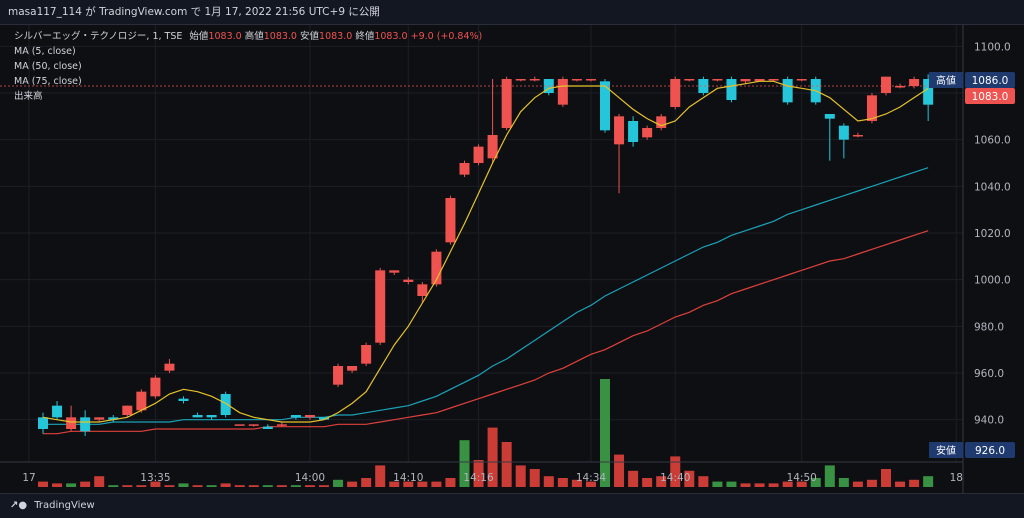  Describe the element at coordinates (45, 51) in the screenshot. I see `legend-ma5: MA (5, close)` at that location.